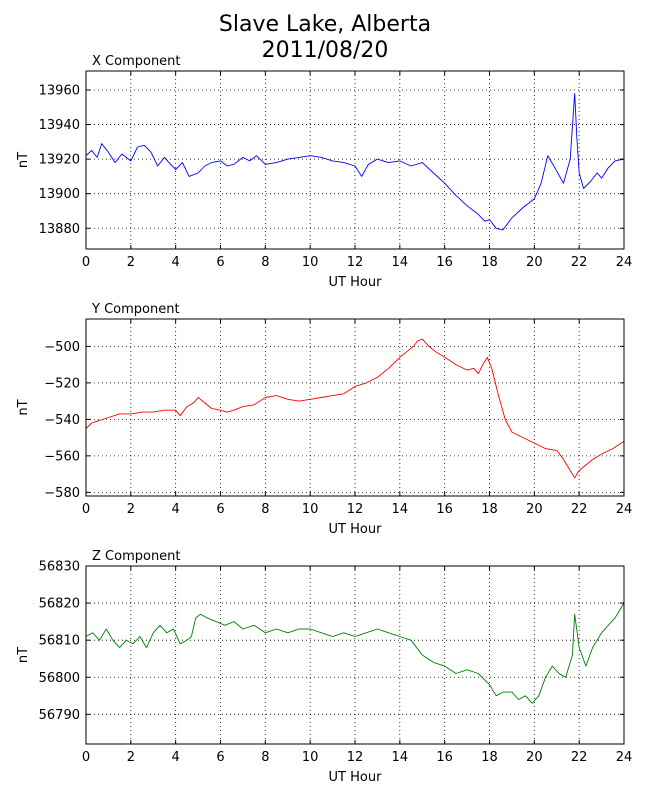 This screenshot has width=650, height=800. Describe the element at coordinates (59, 91) in the screenshot. I see `y-tick-label: 13960` at that location.